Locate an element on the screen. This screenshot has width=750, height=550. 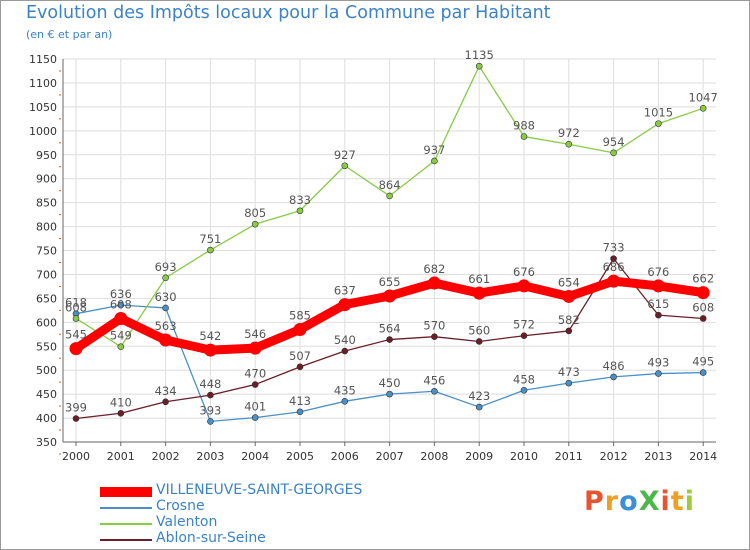
y-tick-label: 1000 is located at coordinates (43, 131).